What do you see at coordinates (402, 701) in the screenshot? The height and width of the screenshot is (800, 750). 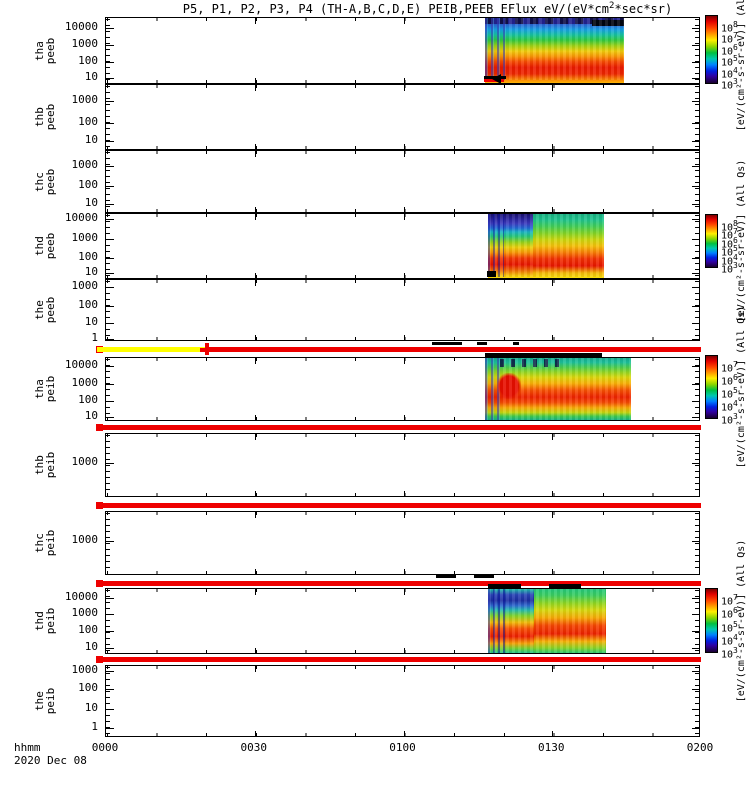 I see `panel-the-peib` at bounding box center [402, 701].